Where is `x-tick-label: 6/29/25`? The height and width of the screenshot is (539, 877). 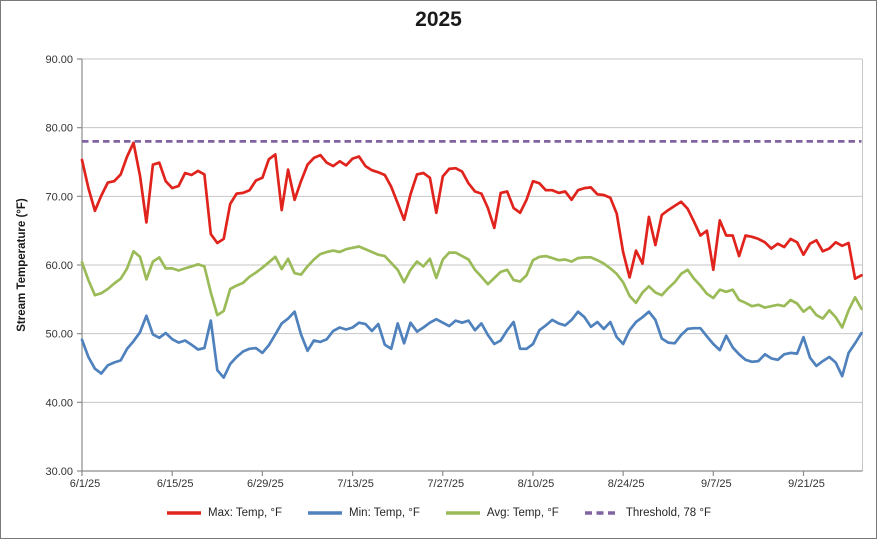 x-tick-label: 6/29/25 is located at coordinates (265, 484).